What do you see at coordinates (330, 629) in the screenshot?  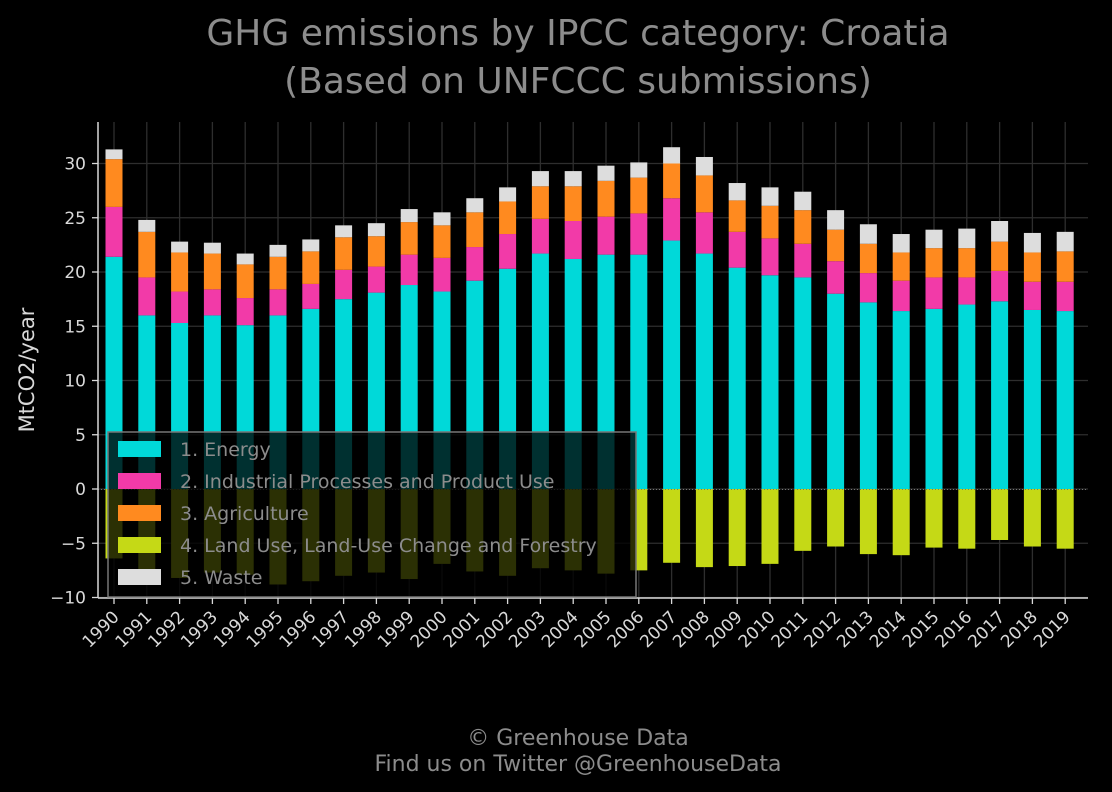 I see `x-tick-label: 1997` at bounding box center [330, 629].